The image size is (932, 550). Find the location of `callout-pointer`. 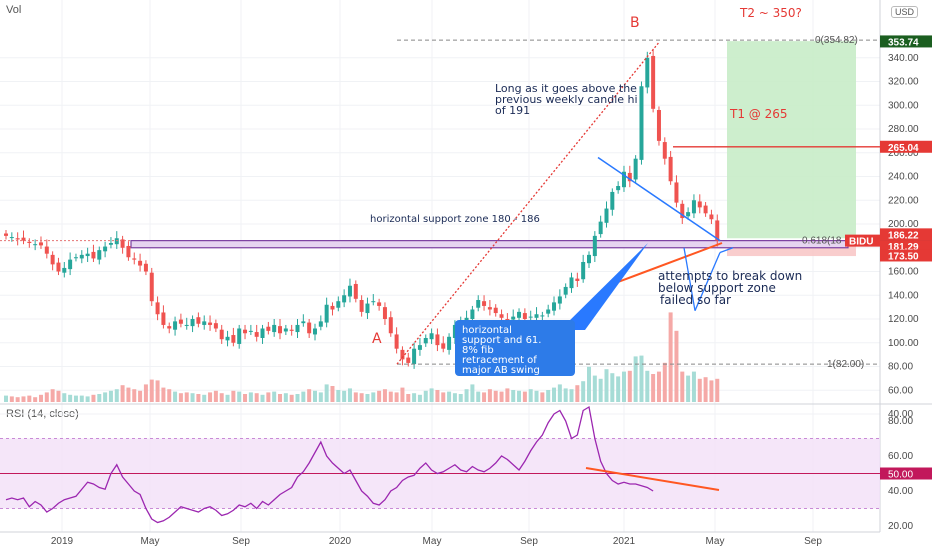

callout-pointer is located at coordinates (604, 286).